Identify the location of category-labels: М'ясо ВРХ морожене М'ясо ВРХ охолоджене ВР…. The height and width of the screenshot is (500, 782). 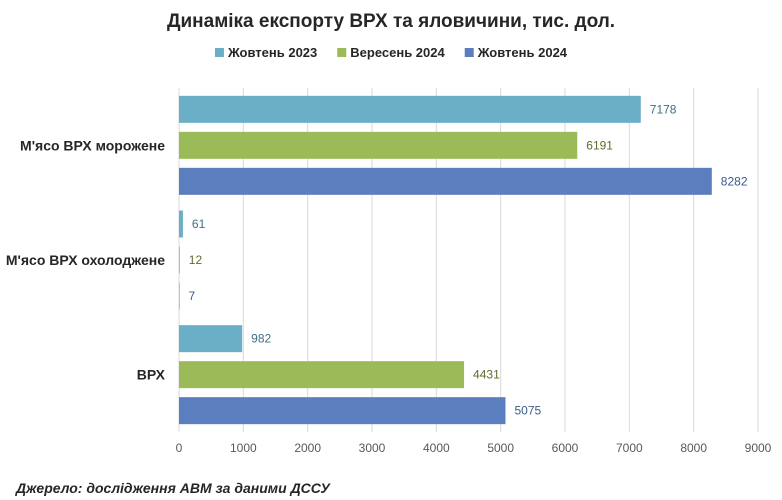
(86, 259).